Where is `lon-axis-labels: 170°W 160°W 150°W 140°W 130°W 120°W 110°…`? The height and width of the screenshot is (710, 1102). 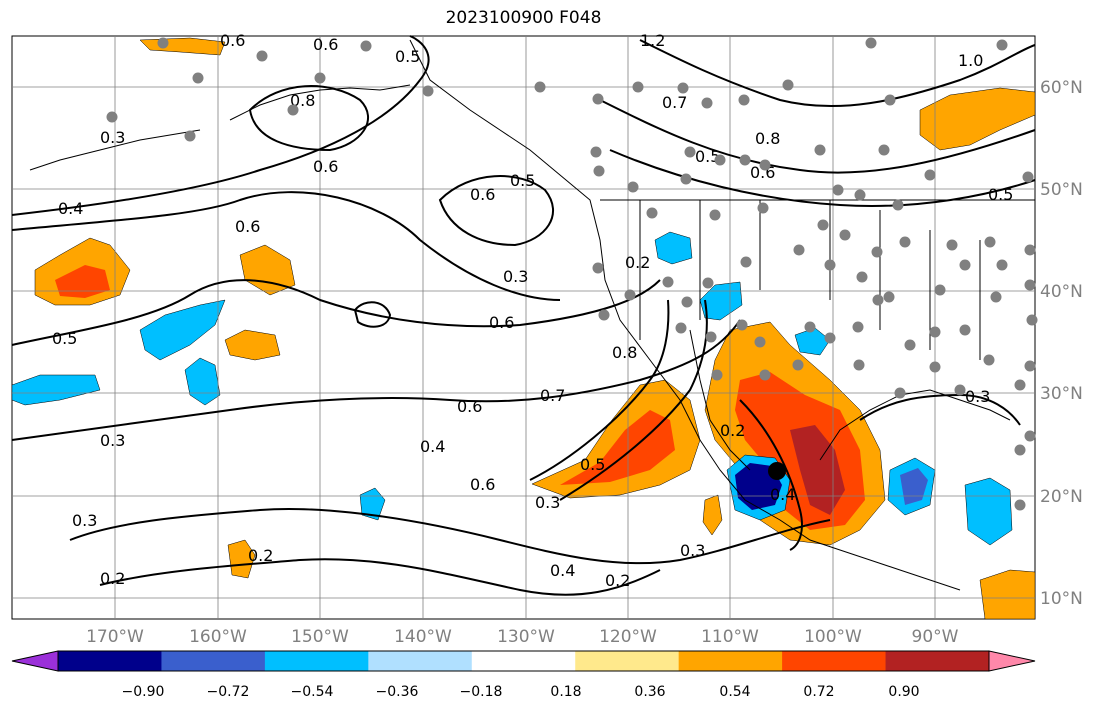
lon-axis-labels: 170°W 160°W 150°W 140°W 130°W 120°W 110°… is located at coordinates (522, 637).